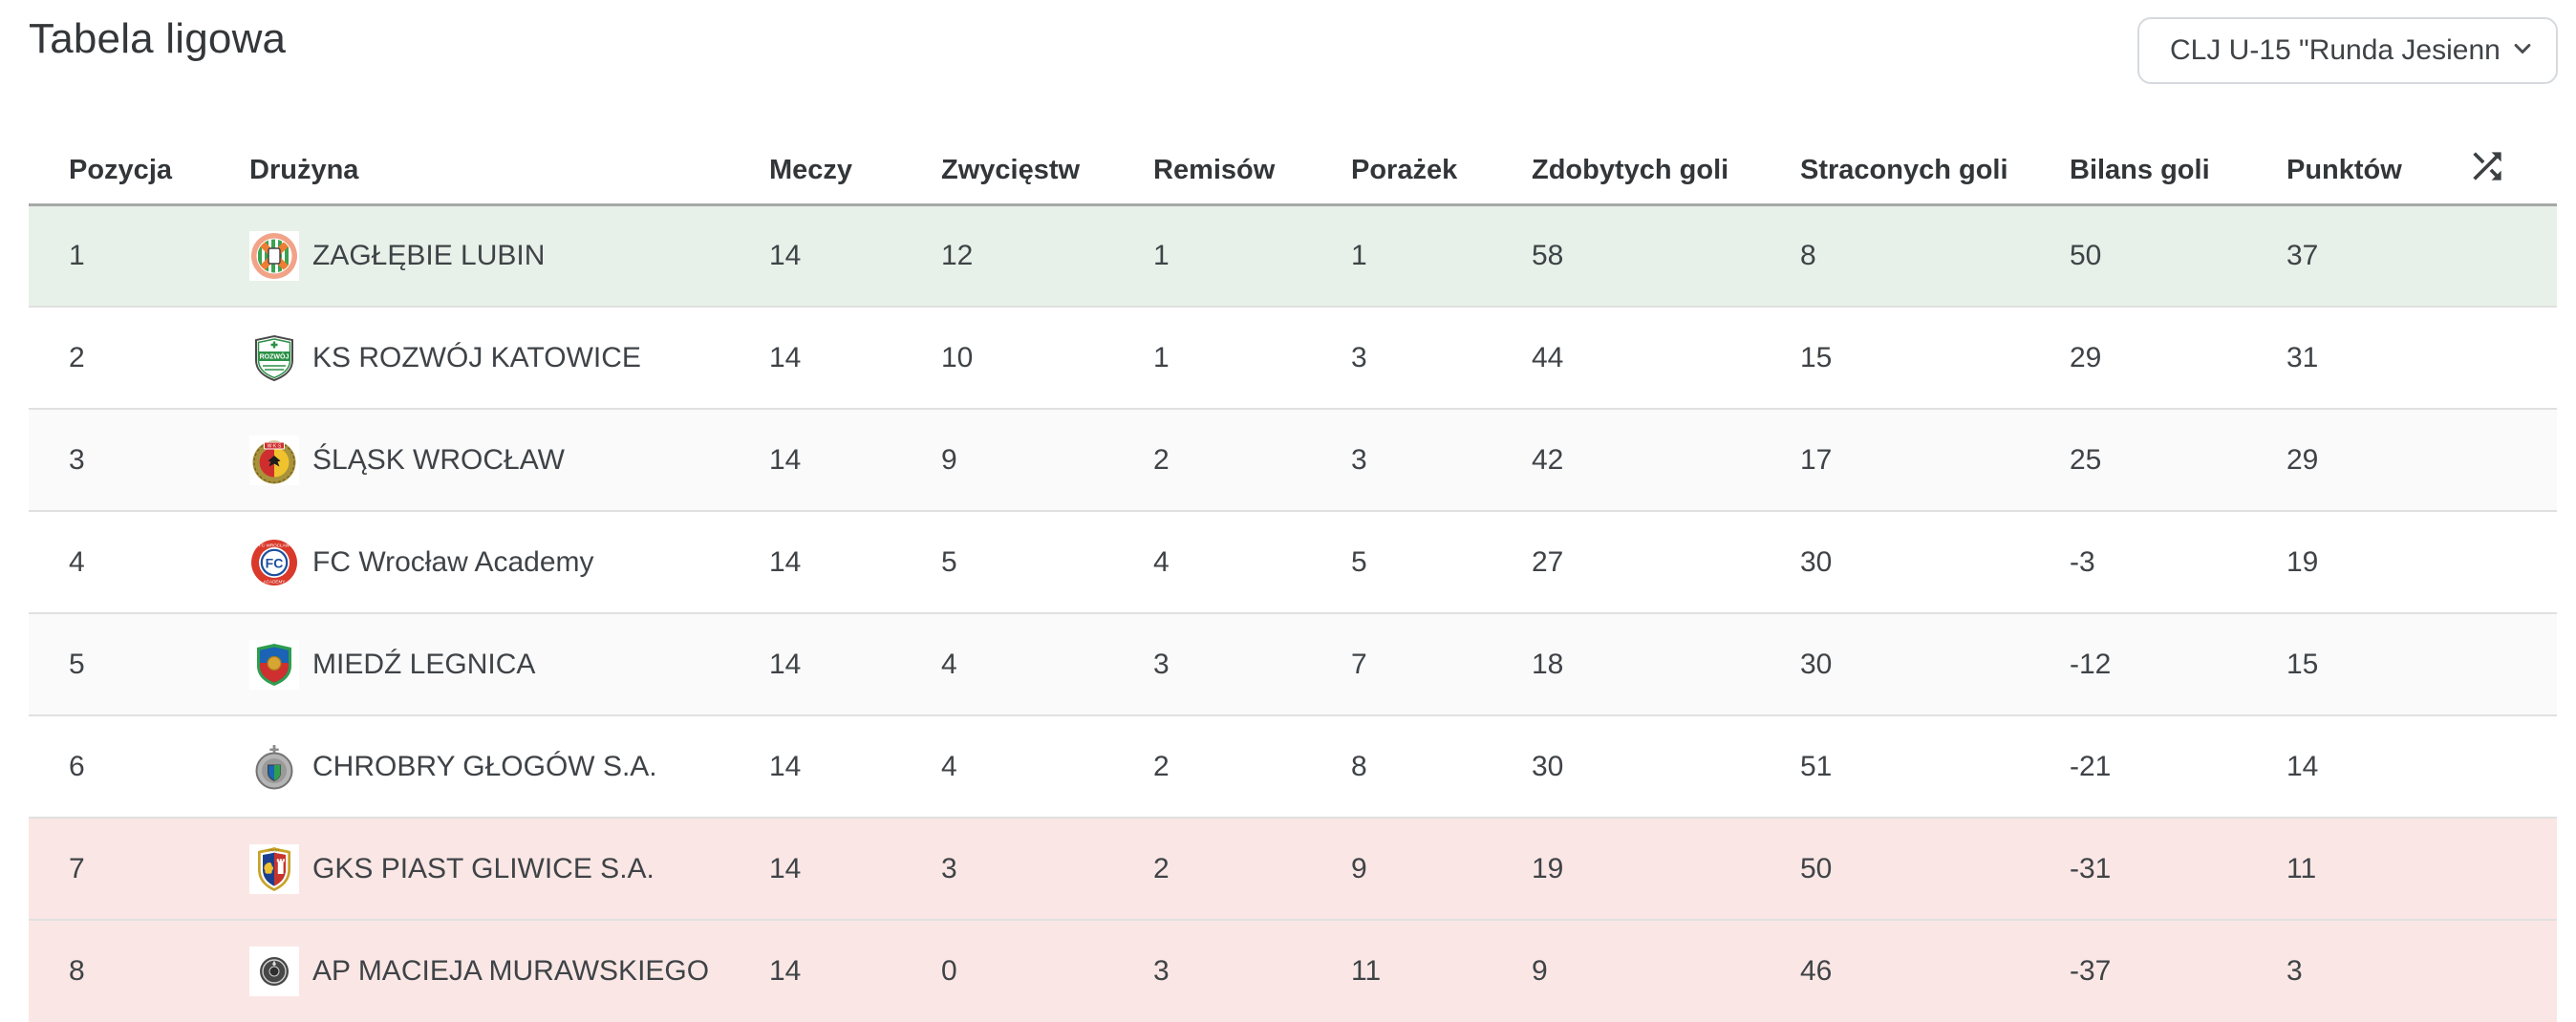 The height and width of the screenshot is (1022, 2576). I want to click on table-row: 6 CHROBRY GŁOGÓW S.A. 14 4 2 8 30 51 -21 14, so click(1293, 767).